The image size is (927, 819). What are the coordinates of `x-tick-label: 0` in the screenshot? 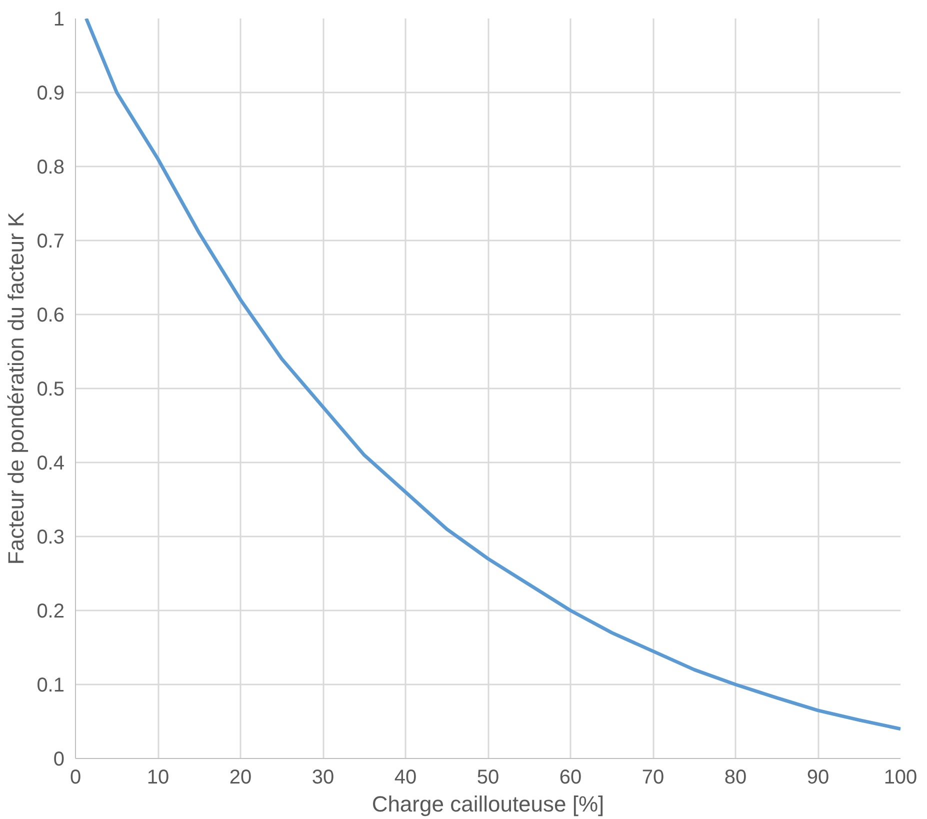 It's located at (76, 777).